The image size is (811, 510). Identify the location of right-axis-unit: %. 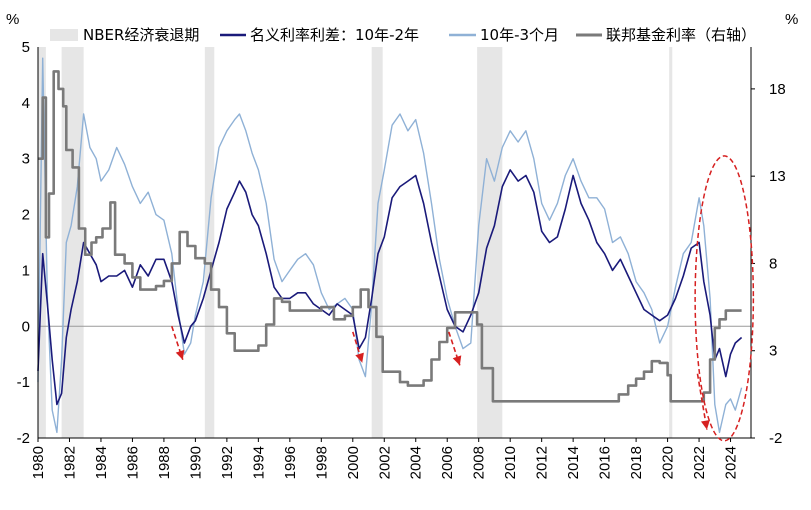
(791, 19).